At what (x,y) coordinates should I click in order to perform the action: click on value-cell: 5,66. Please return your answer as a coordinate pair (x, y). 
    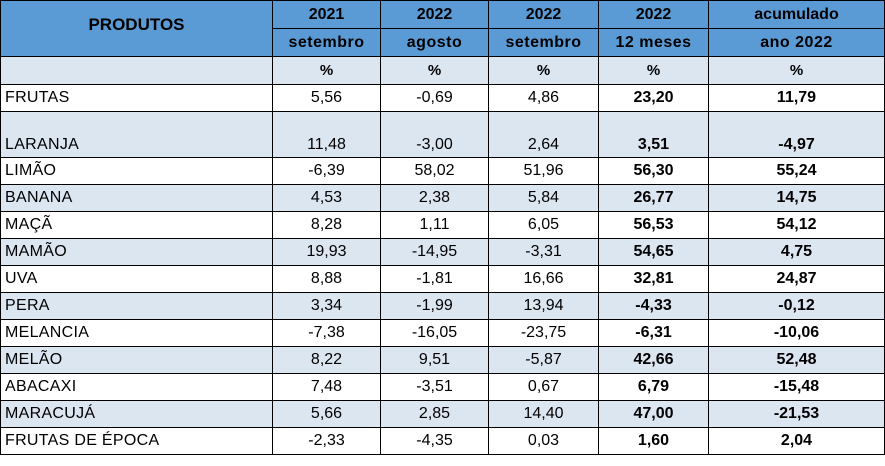
    Looking at the image, I should click on (326, 414).